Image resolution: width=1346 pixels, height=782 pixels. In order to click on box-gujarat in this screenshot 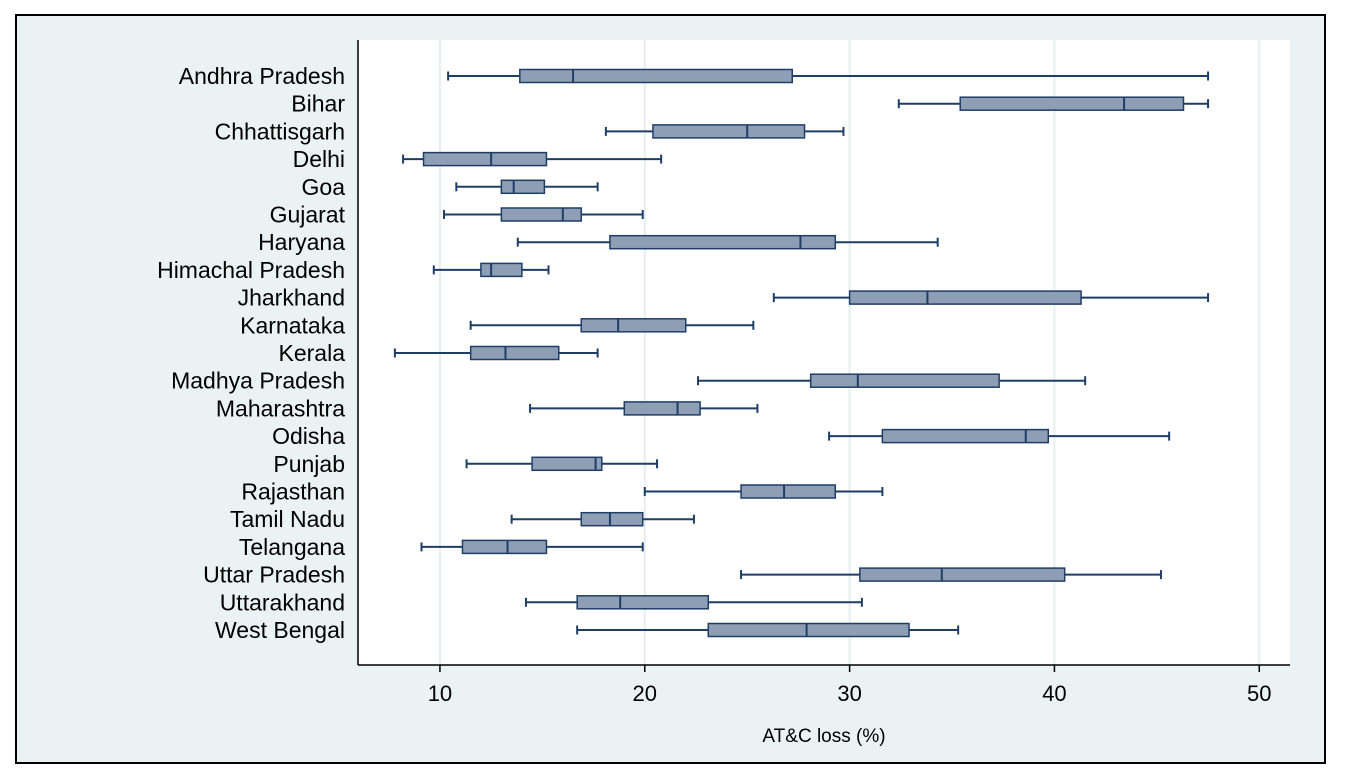, I will do `click(543, 214)`.